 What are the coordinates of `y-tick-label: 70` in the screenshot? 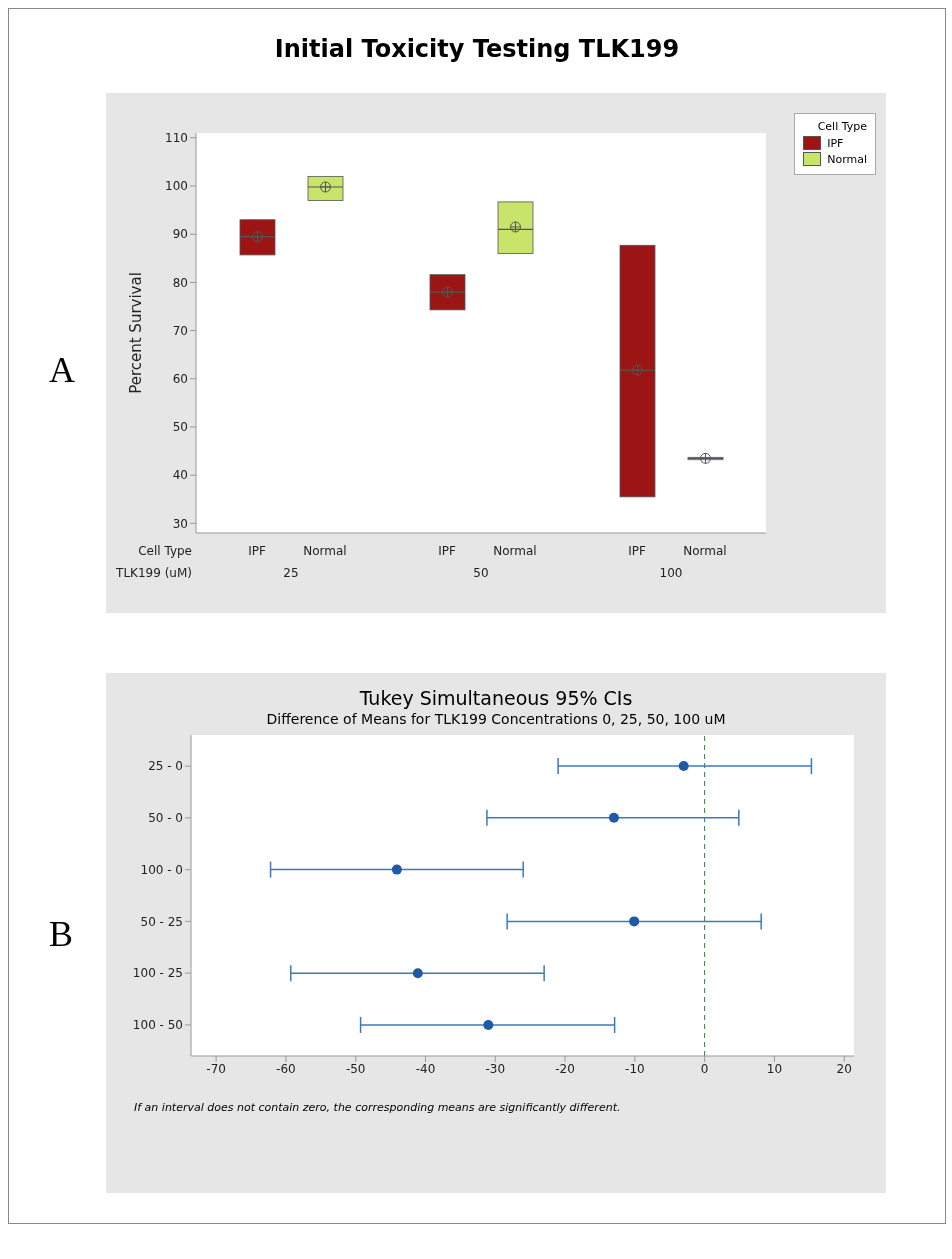 It's located at (180, 330).